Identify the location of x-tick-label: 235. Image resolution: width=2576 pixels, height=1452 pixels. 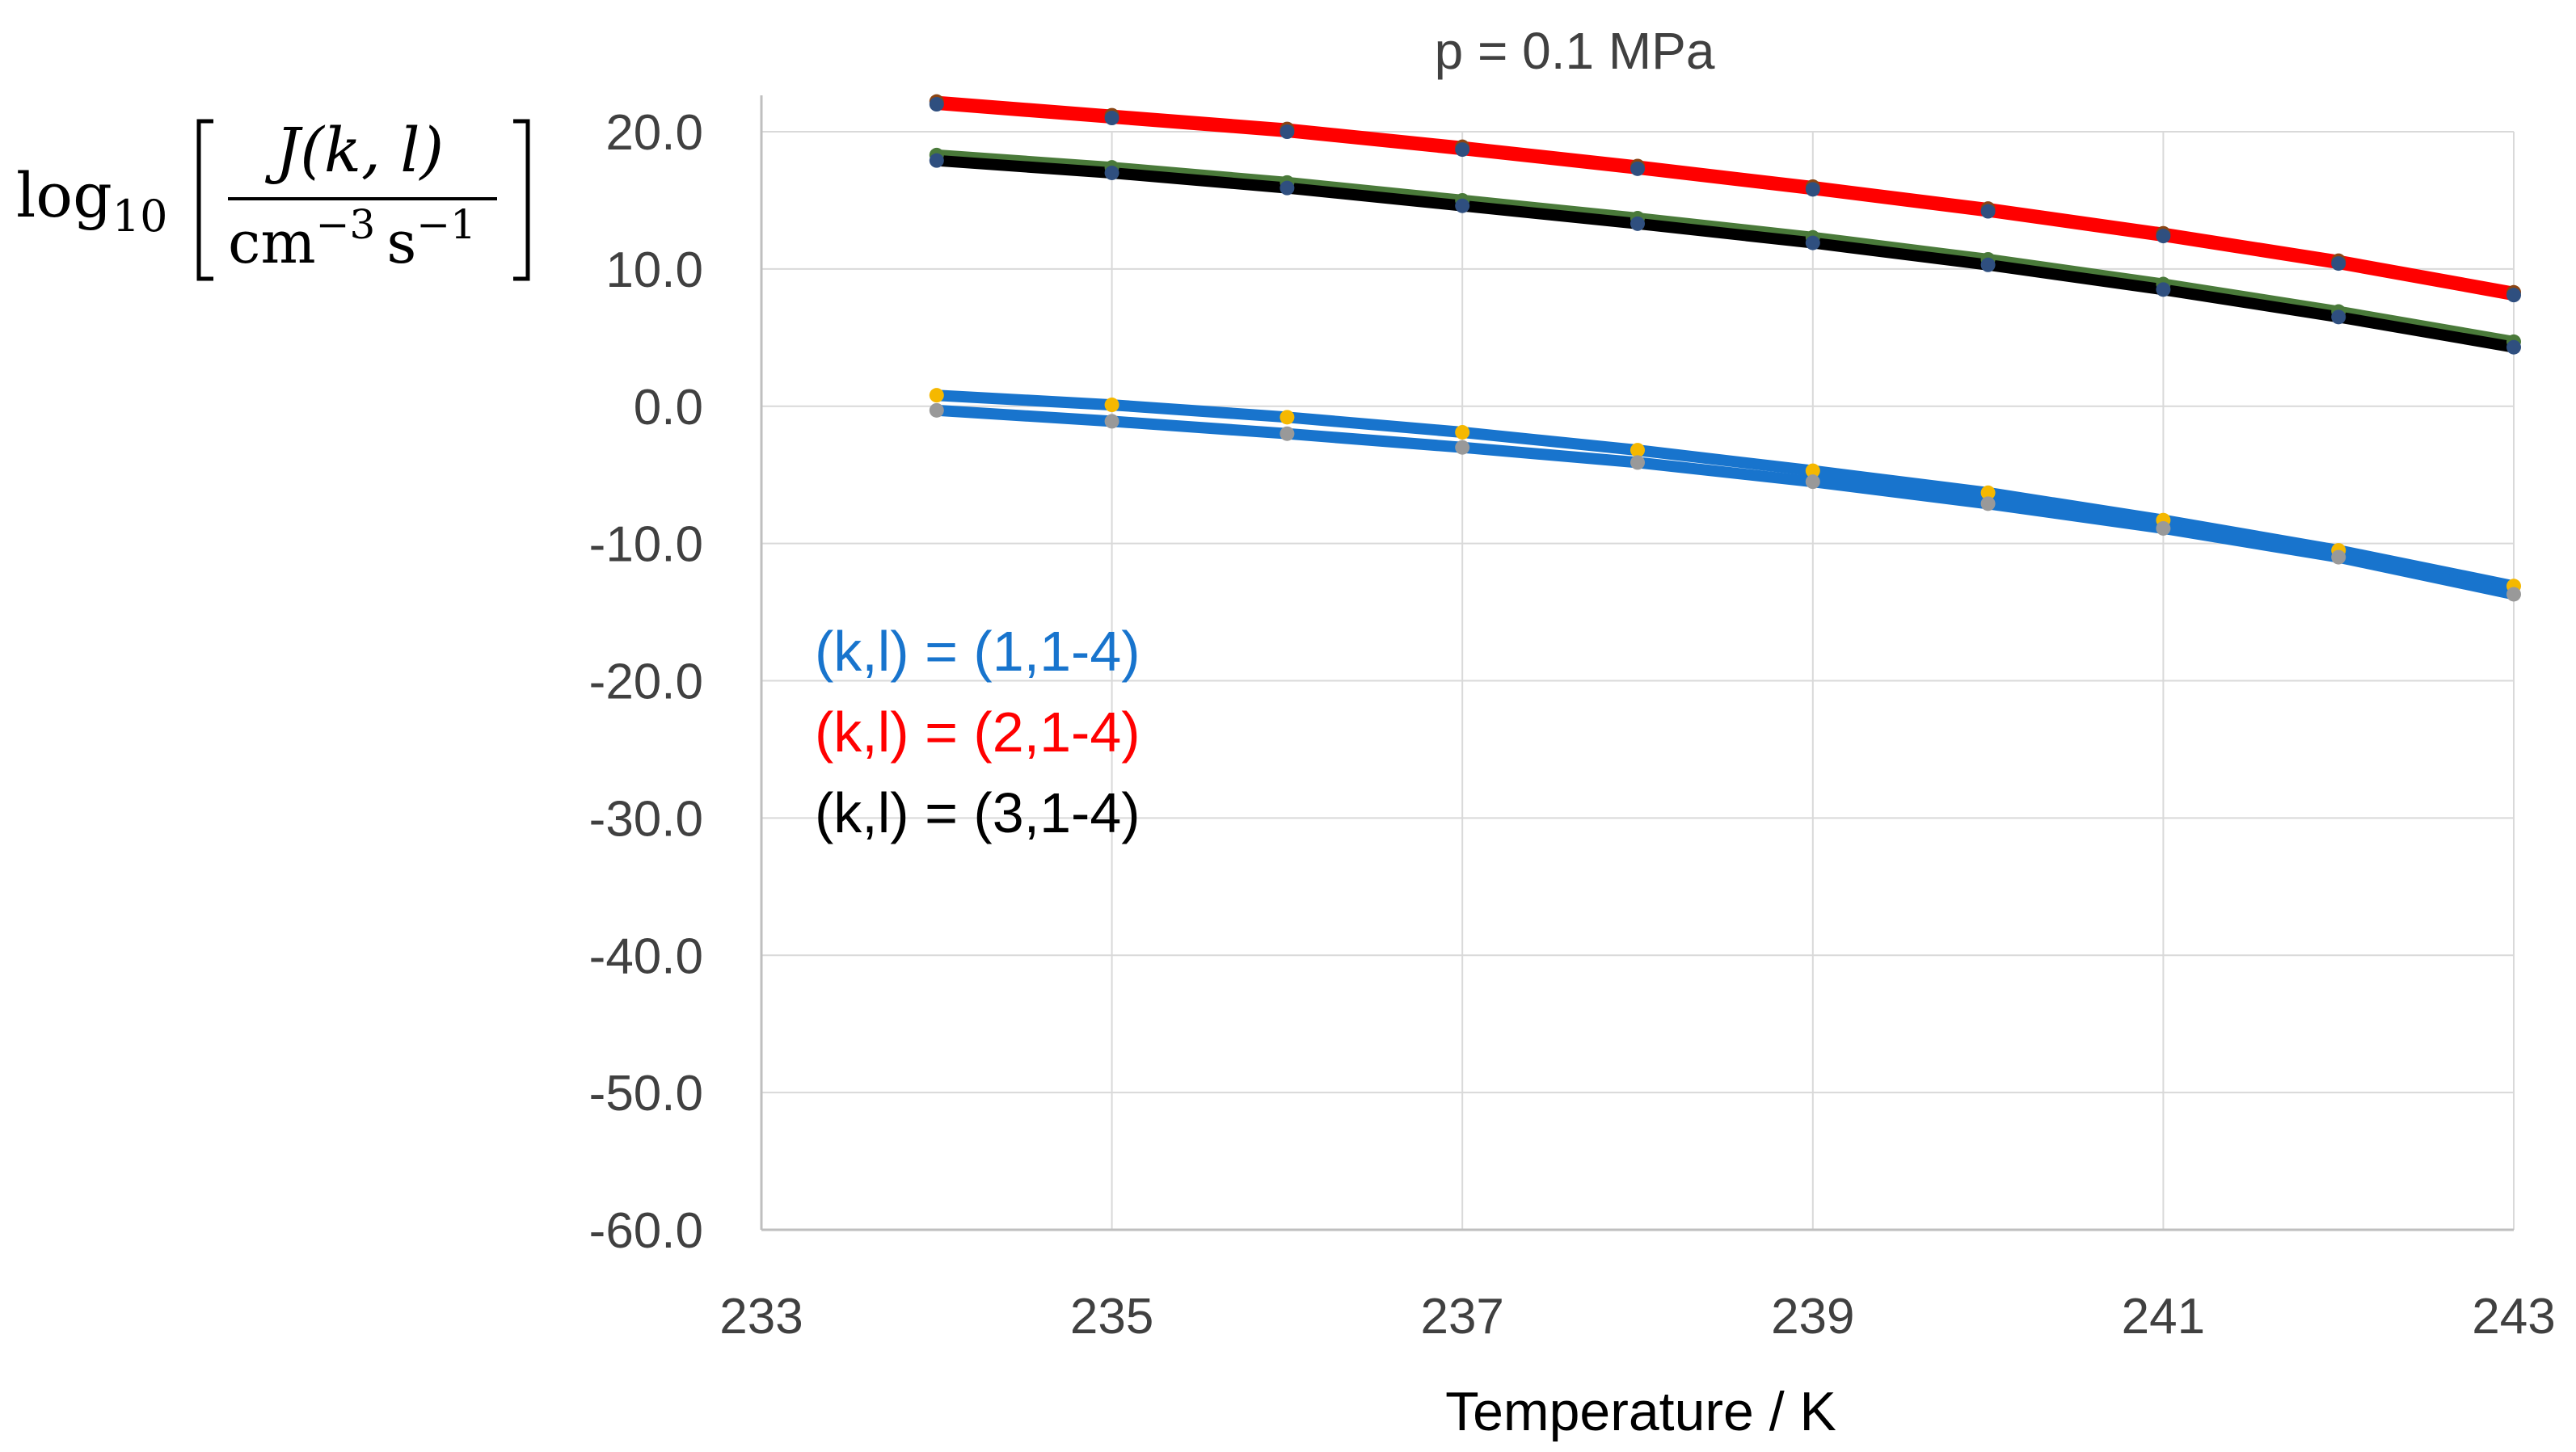
(1111, 1317).